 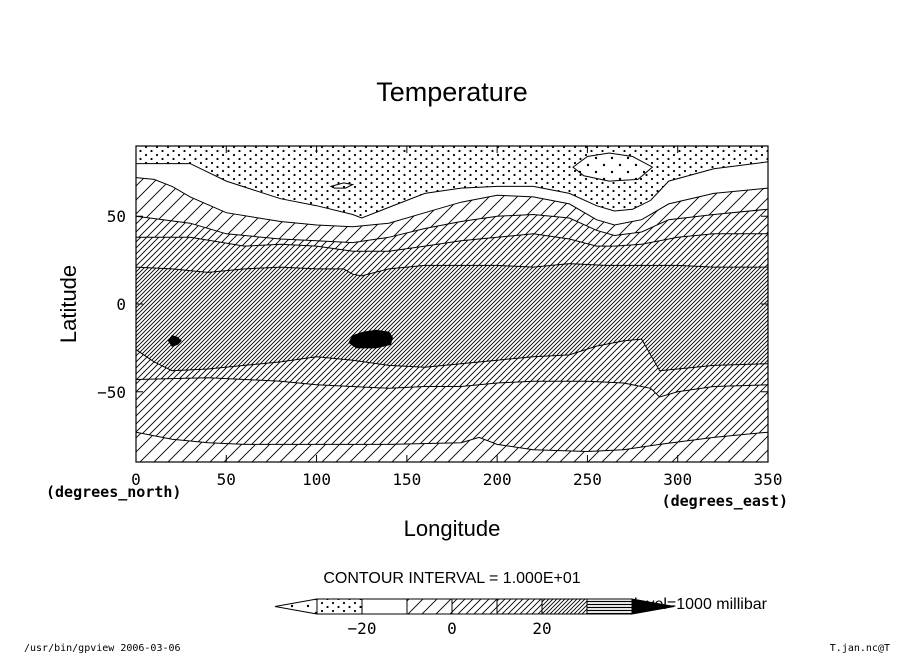 What do you see at coordinates (116, 216) in the screenshot?
I see `y-tick-label: 50` at bounding box center [116, 216].